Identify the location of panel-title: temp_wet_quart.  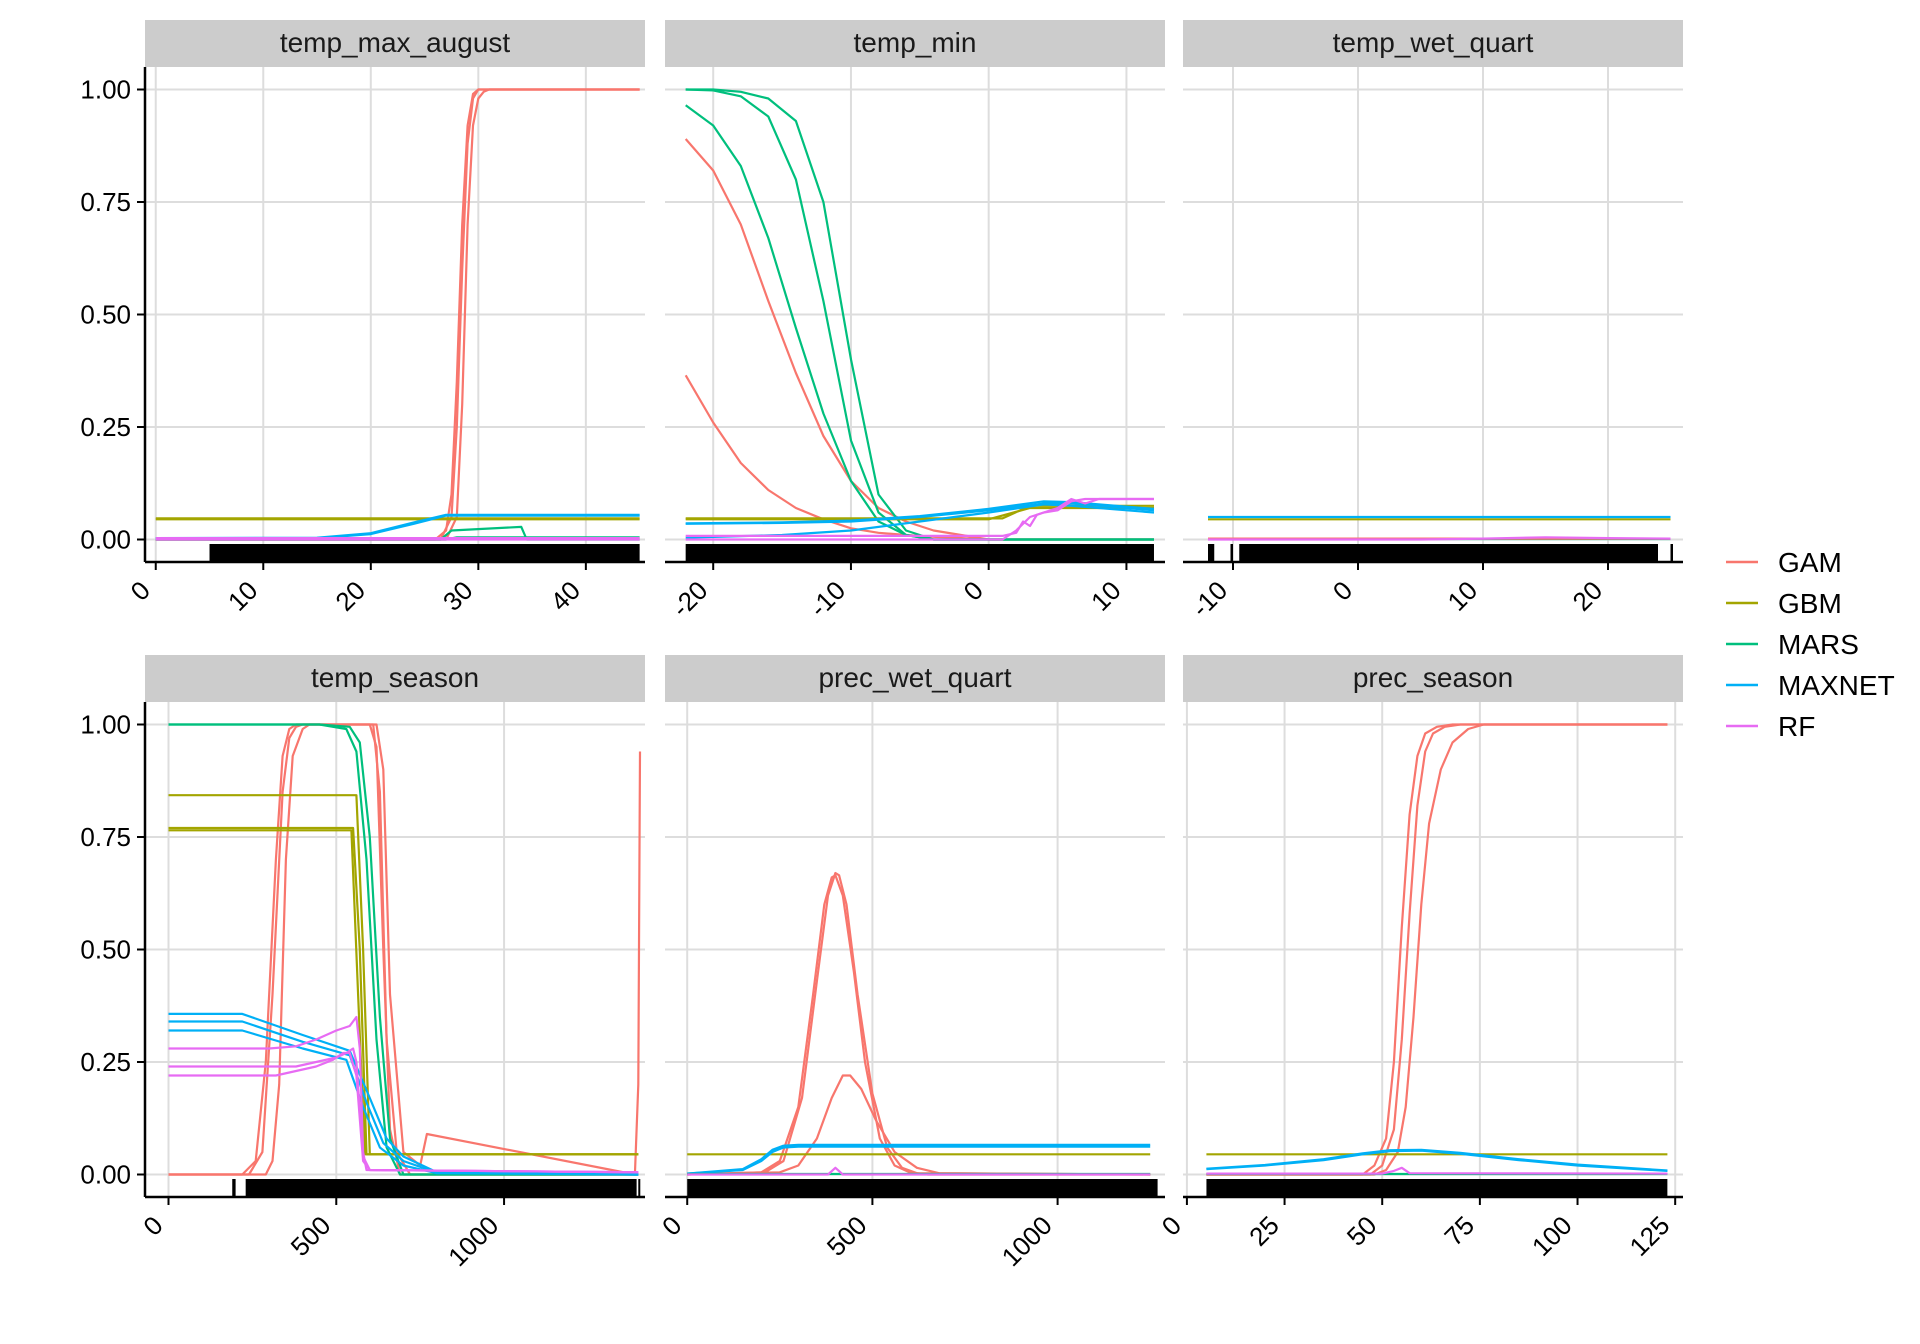
(1433, 42).